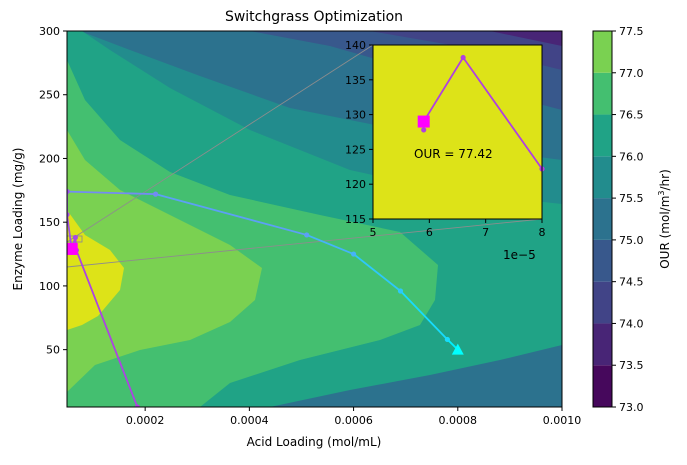 The width and height of the screenshot is (687, 465). I want to click on inset-path, so click(481, 113).